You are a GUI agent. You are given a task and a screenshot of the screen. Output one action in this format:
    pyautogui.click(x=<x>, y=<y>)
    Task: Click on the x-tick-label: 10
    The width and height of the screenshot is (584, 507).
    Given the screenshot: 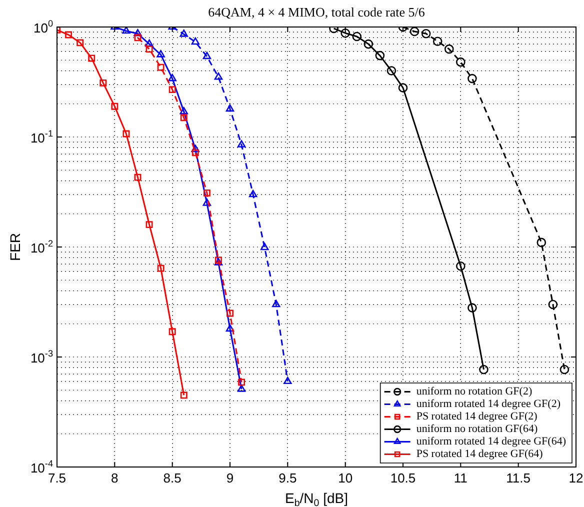 What is the action you would take?
    pyautogui.click(x=345, y=478)
    